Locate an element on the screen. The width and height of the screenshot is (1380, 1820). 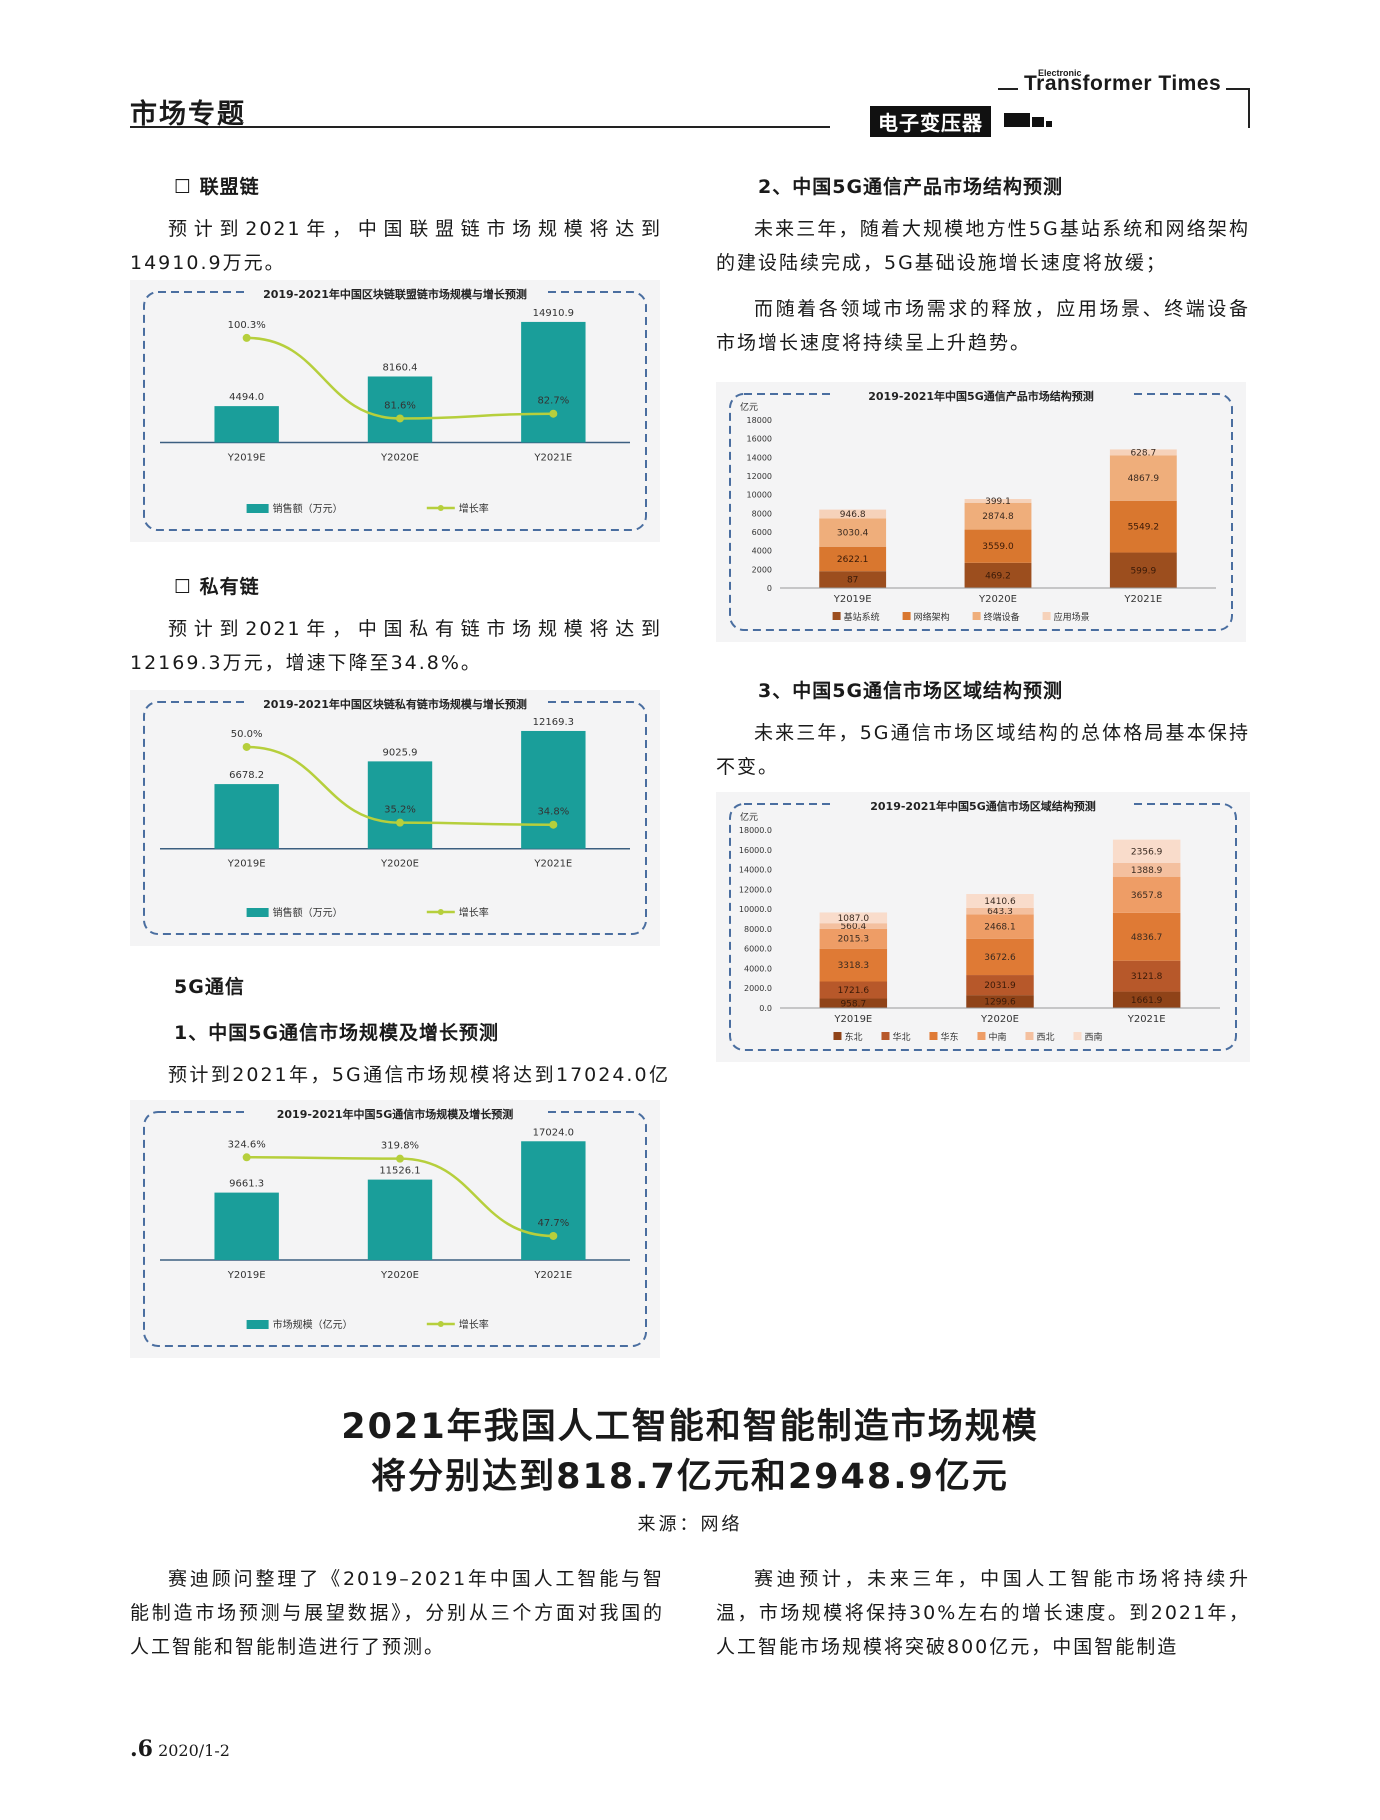
y-tick-label: 18000.0 is located at coordinates (755, 830).